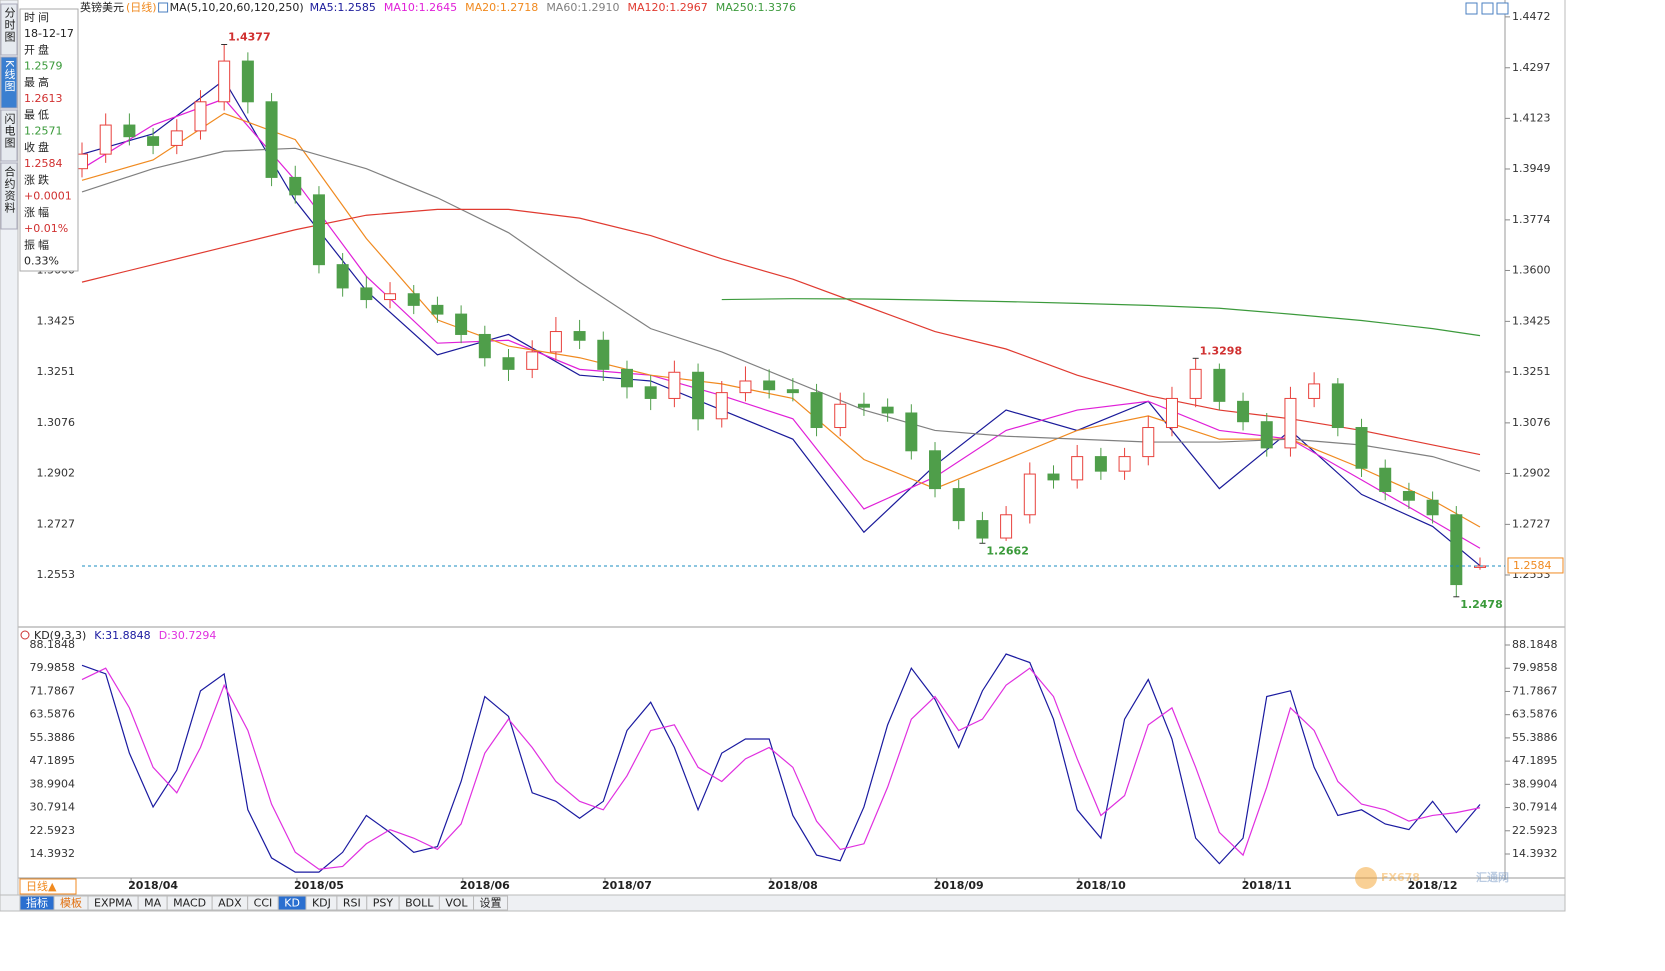  I want to click on info-value: 1.2579, so click(43, 66).